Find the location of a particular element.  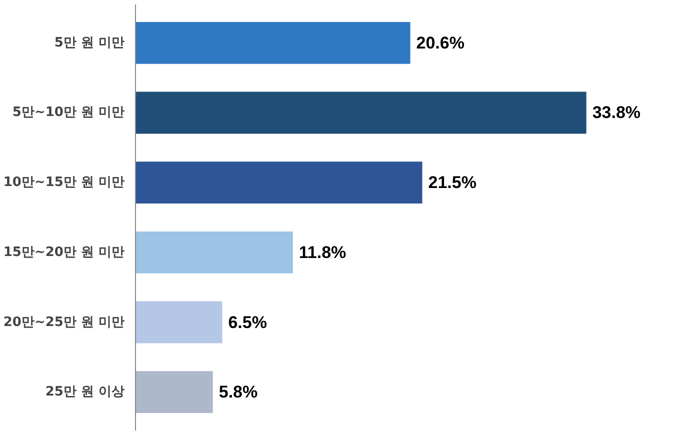

data-label: 21.5% is located at coordinates (452, 182).